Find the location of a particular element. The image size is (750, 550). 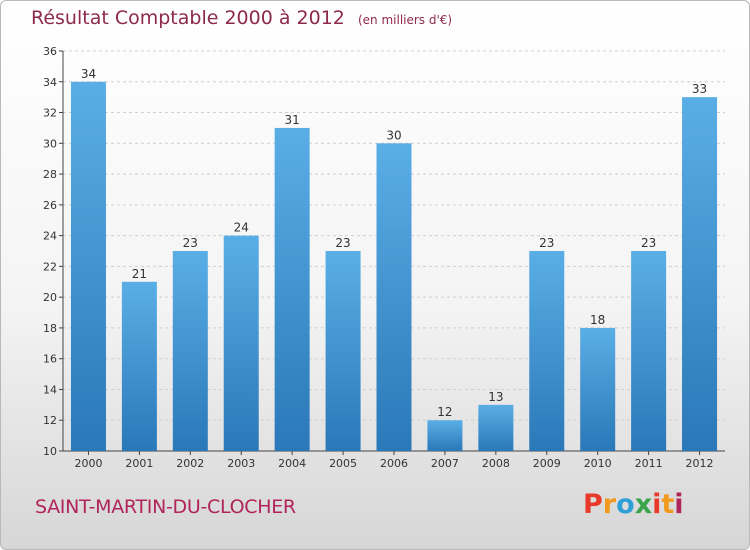

x-tick-label: 2005 is located at coordinates (343, 463).